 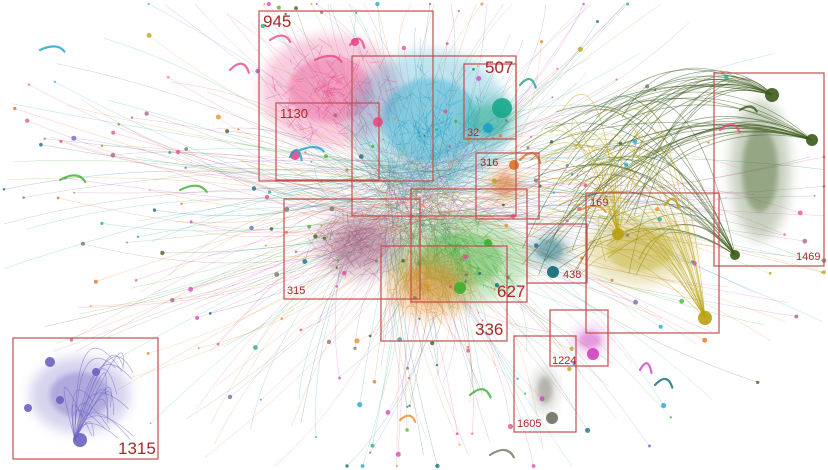 I want to click on cluster-label-315: 315, so click(x=296, y=291).